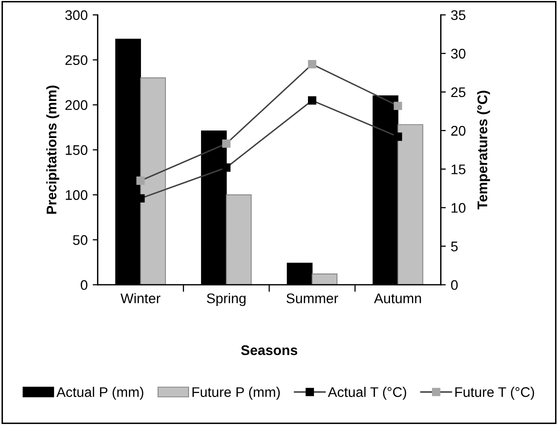 The width and height of the screenshot is (558, 425). What do you see at coordinates (226, 299) in the screenshot?
I see `x-tick-label: Spring` at bounding box center [226, 299].